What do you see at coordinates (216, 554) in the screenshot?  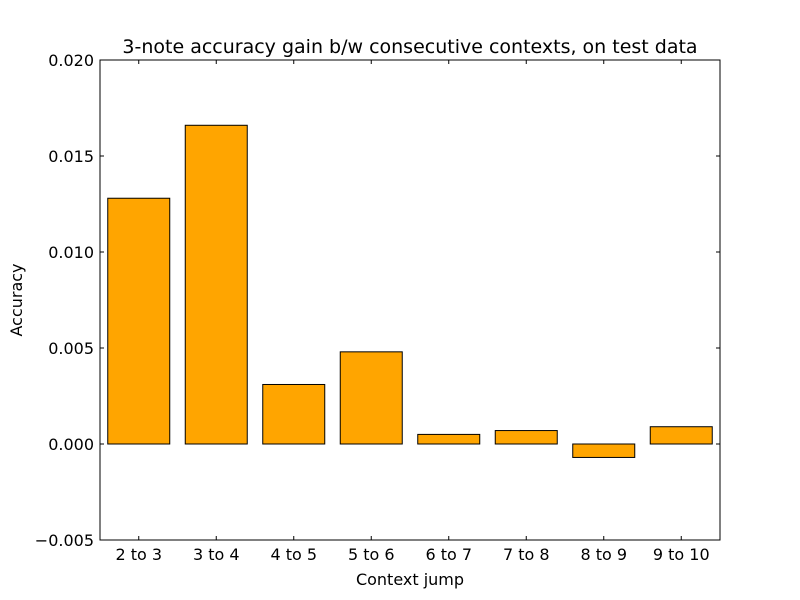 I see `x-tick-label: 3 to 4` at bounding box center [216, 554].